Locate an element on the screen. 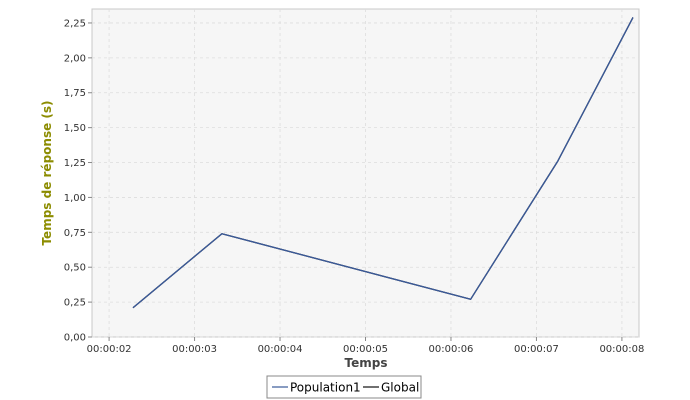  x-tick-label: 00:00:04 is located at coordinates (280, 349).